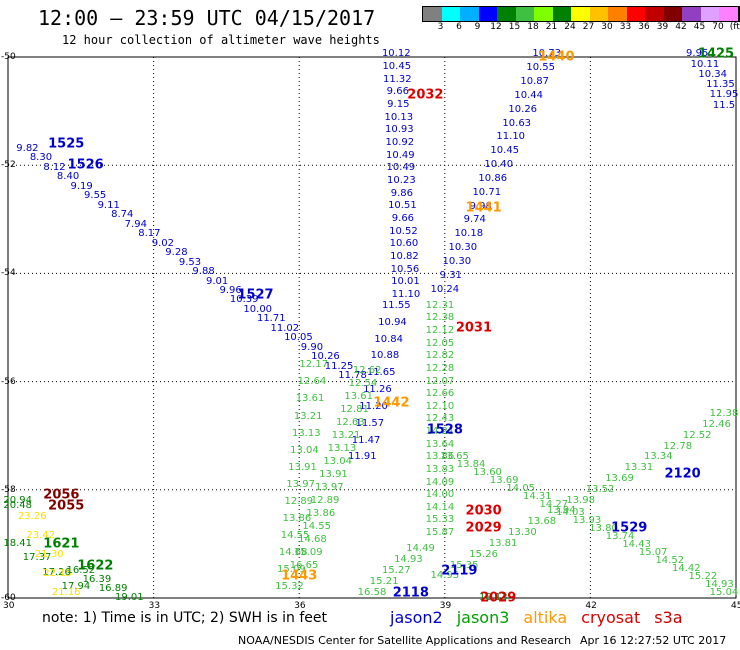 This screenshot has width=740, height=650. I want to click on pass-id-label: 2031, so click(473, 327).